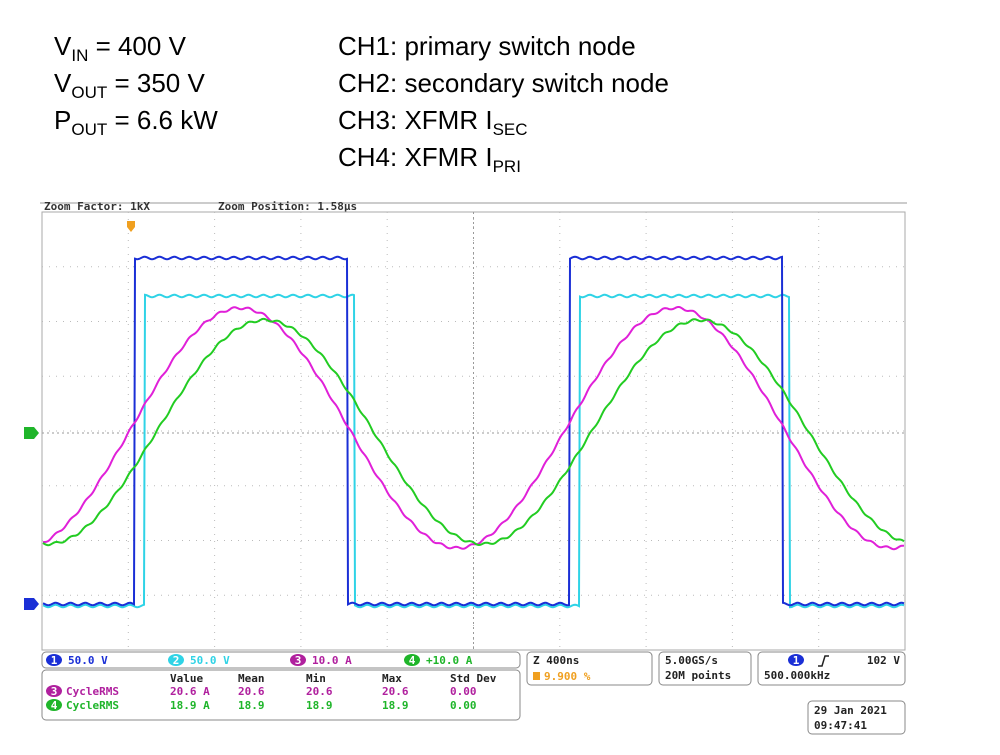 The height and width of the screenshot is (755, 1000). I want to click on subscript: IN, so click(79, 55).